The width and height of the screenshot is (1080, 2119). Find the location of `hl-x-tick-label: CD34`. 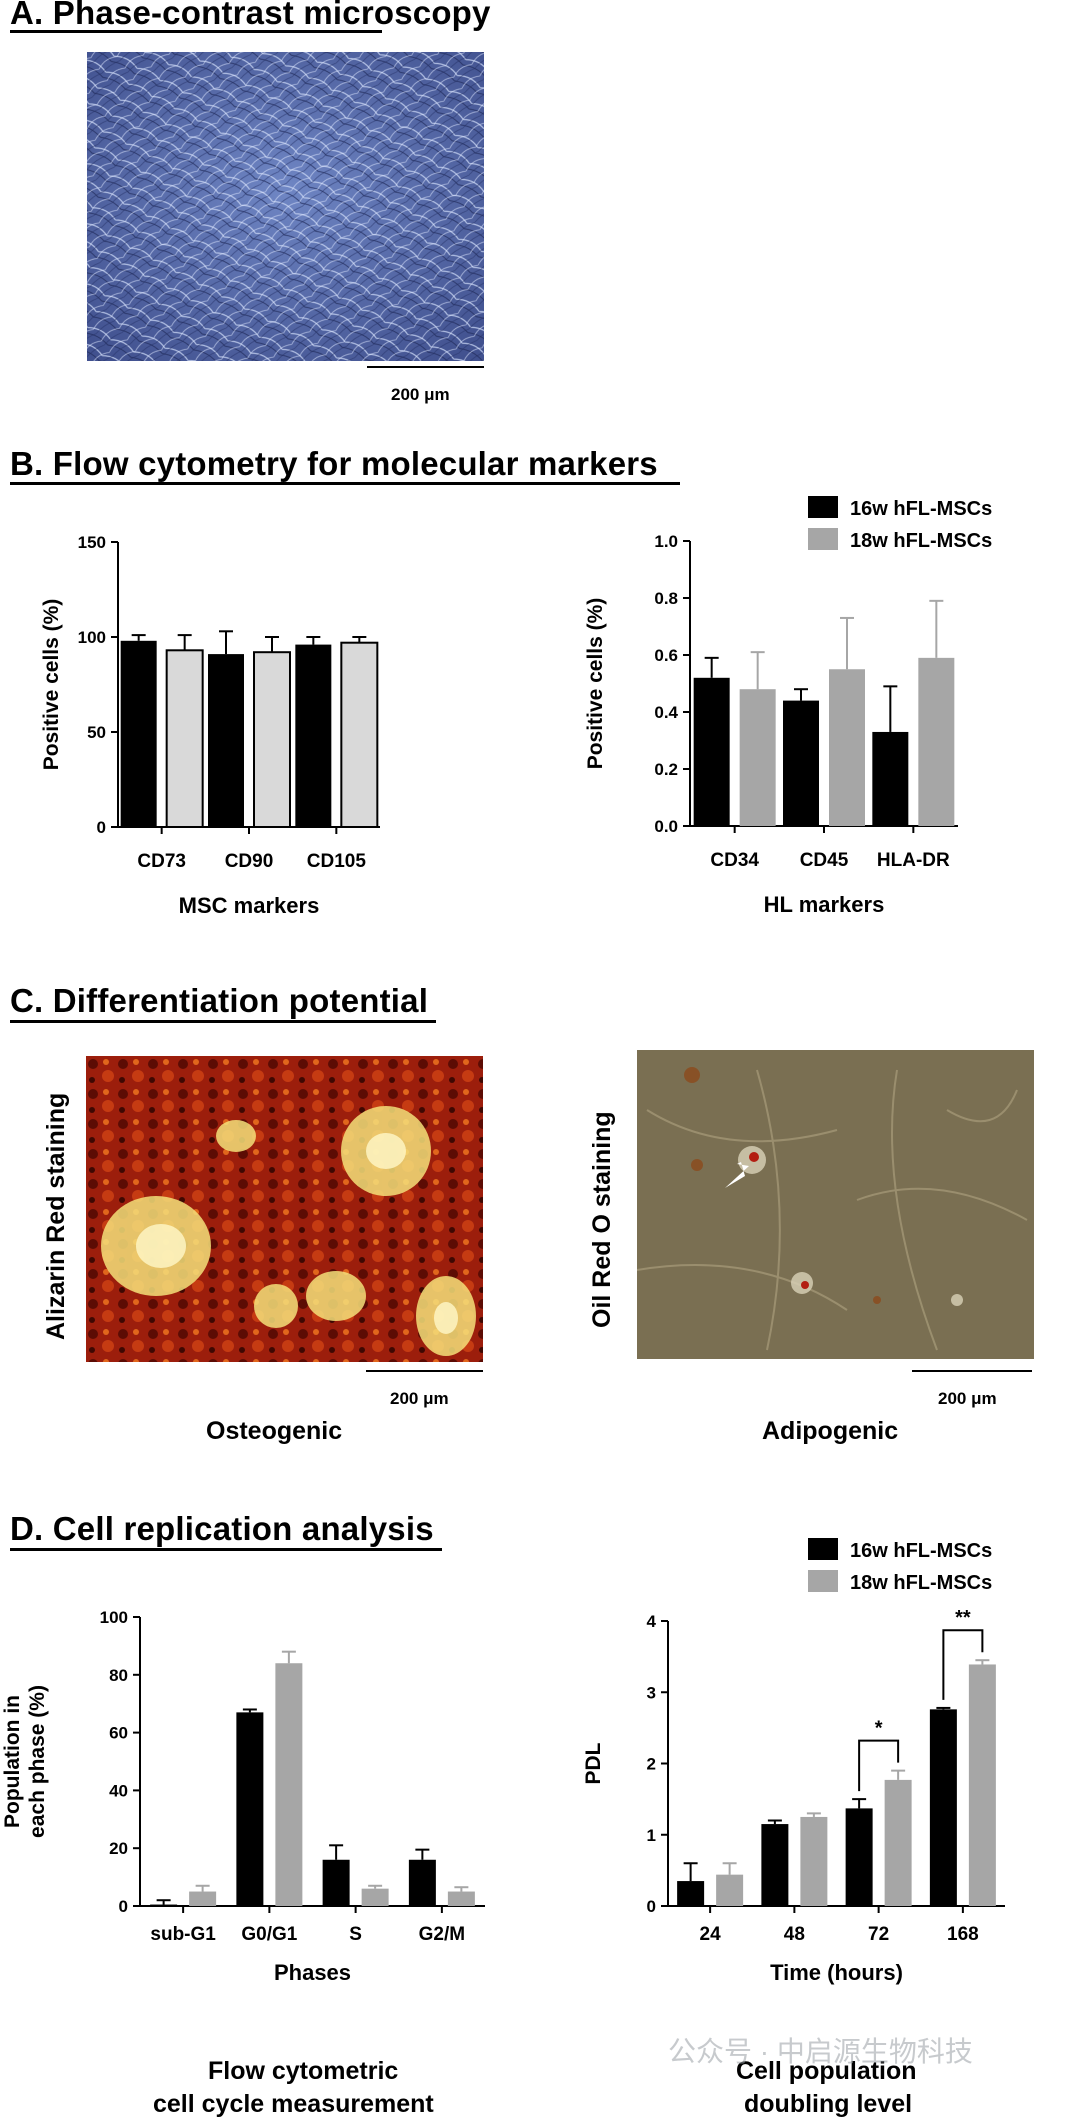

hl-x-tick-label: CD34 is located at coordinates (734, 860).